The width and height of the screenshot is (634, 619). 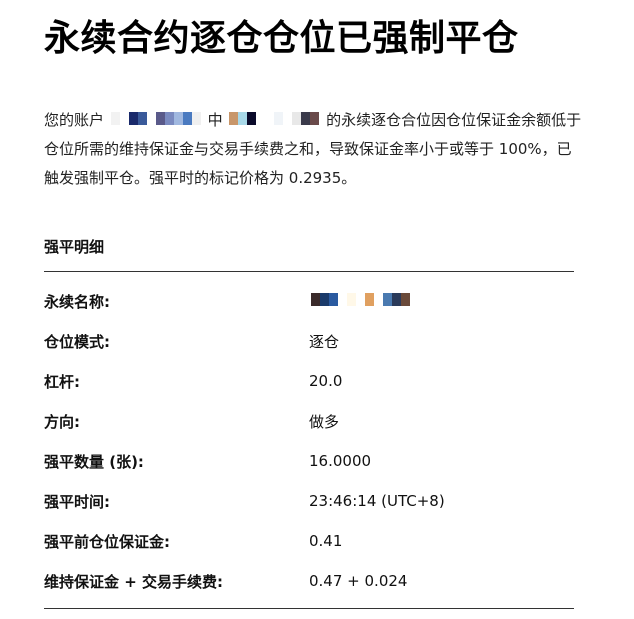 I want to click on detail-row-maintenance-margin-fee: 维持保证金 + 交易手续费: 0.47 + 0.024, so click(x=309, y=581).